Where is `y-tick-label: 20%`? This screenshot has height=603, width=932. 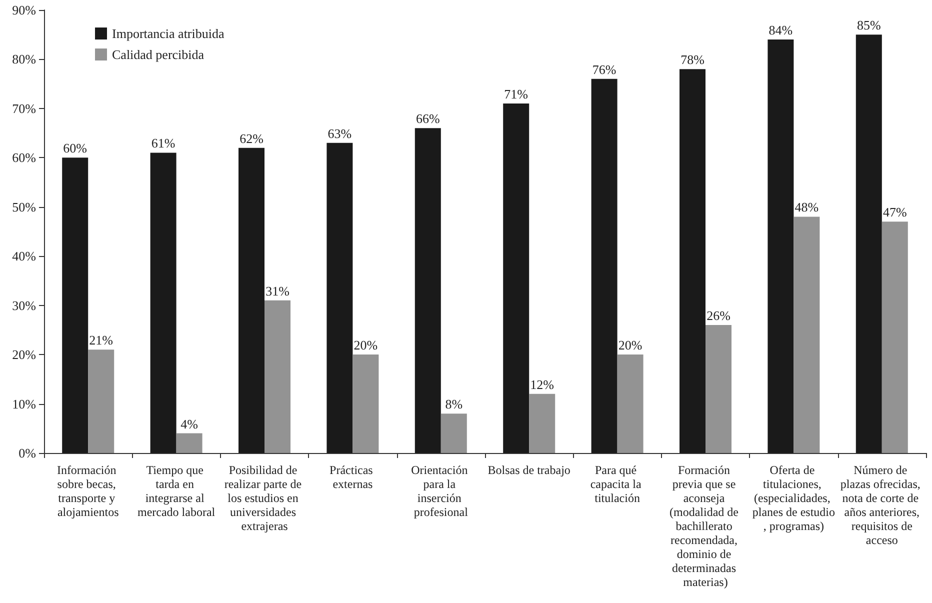
y-tick-label: 20% is located at coordinates (24, 354).